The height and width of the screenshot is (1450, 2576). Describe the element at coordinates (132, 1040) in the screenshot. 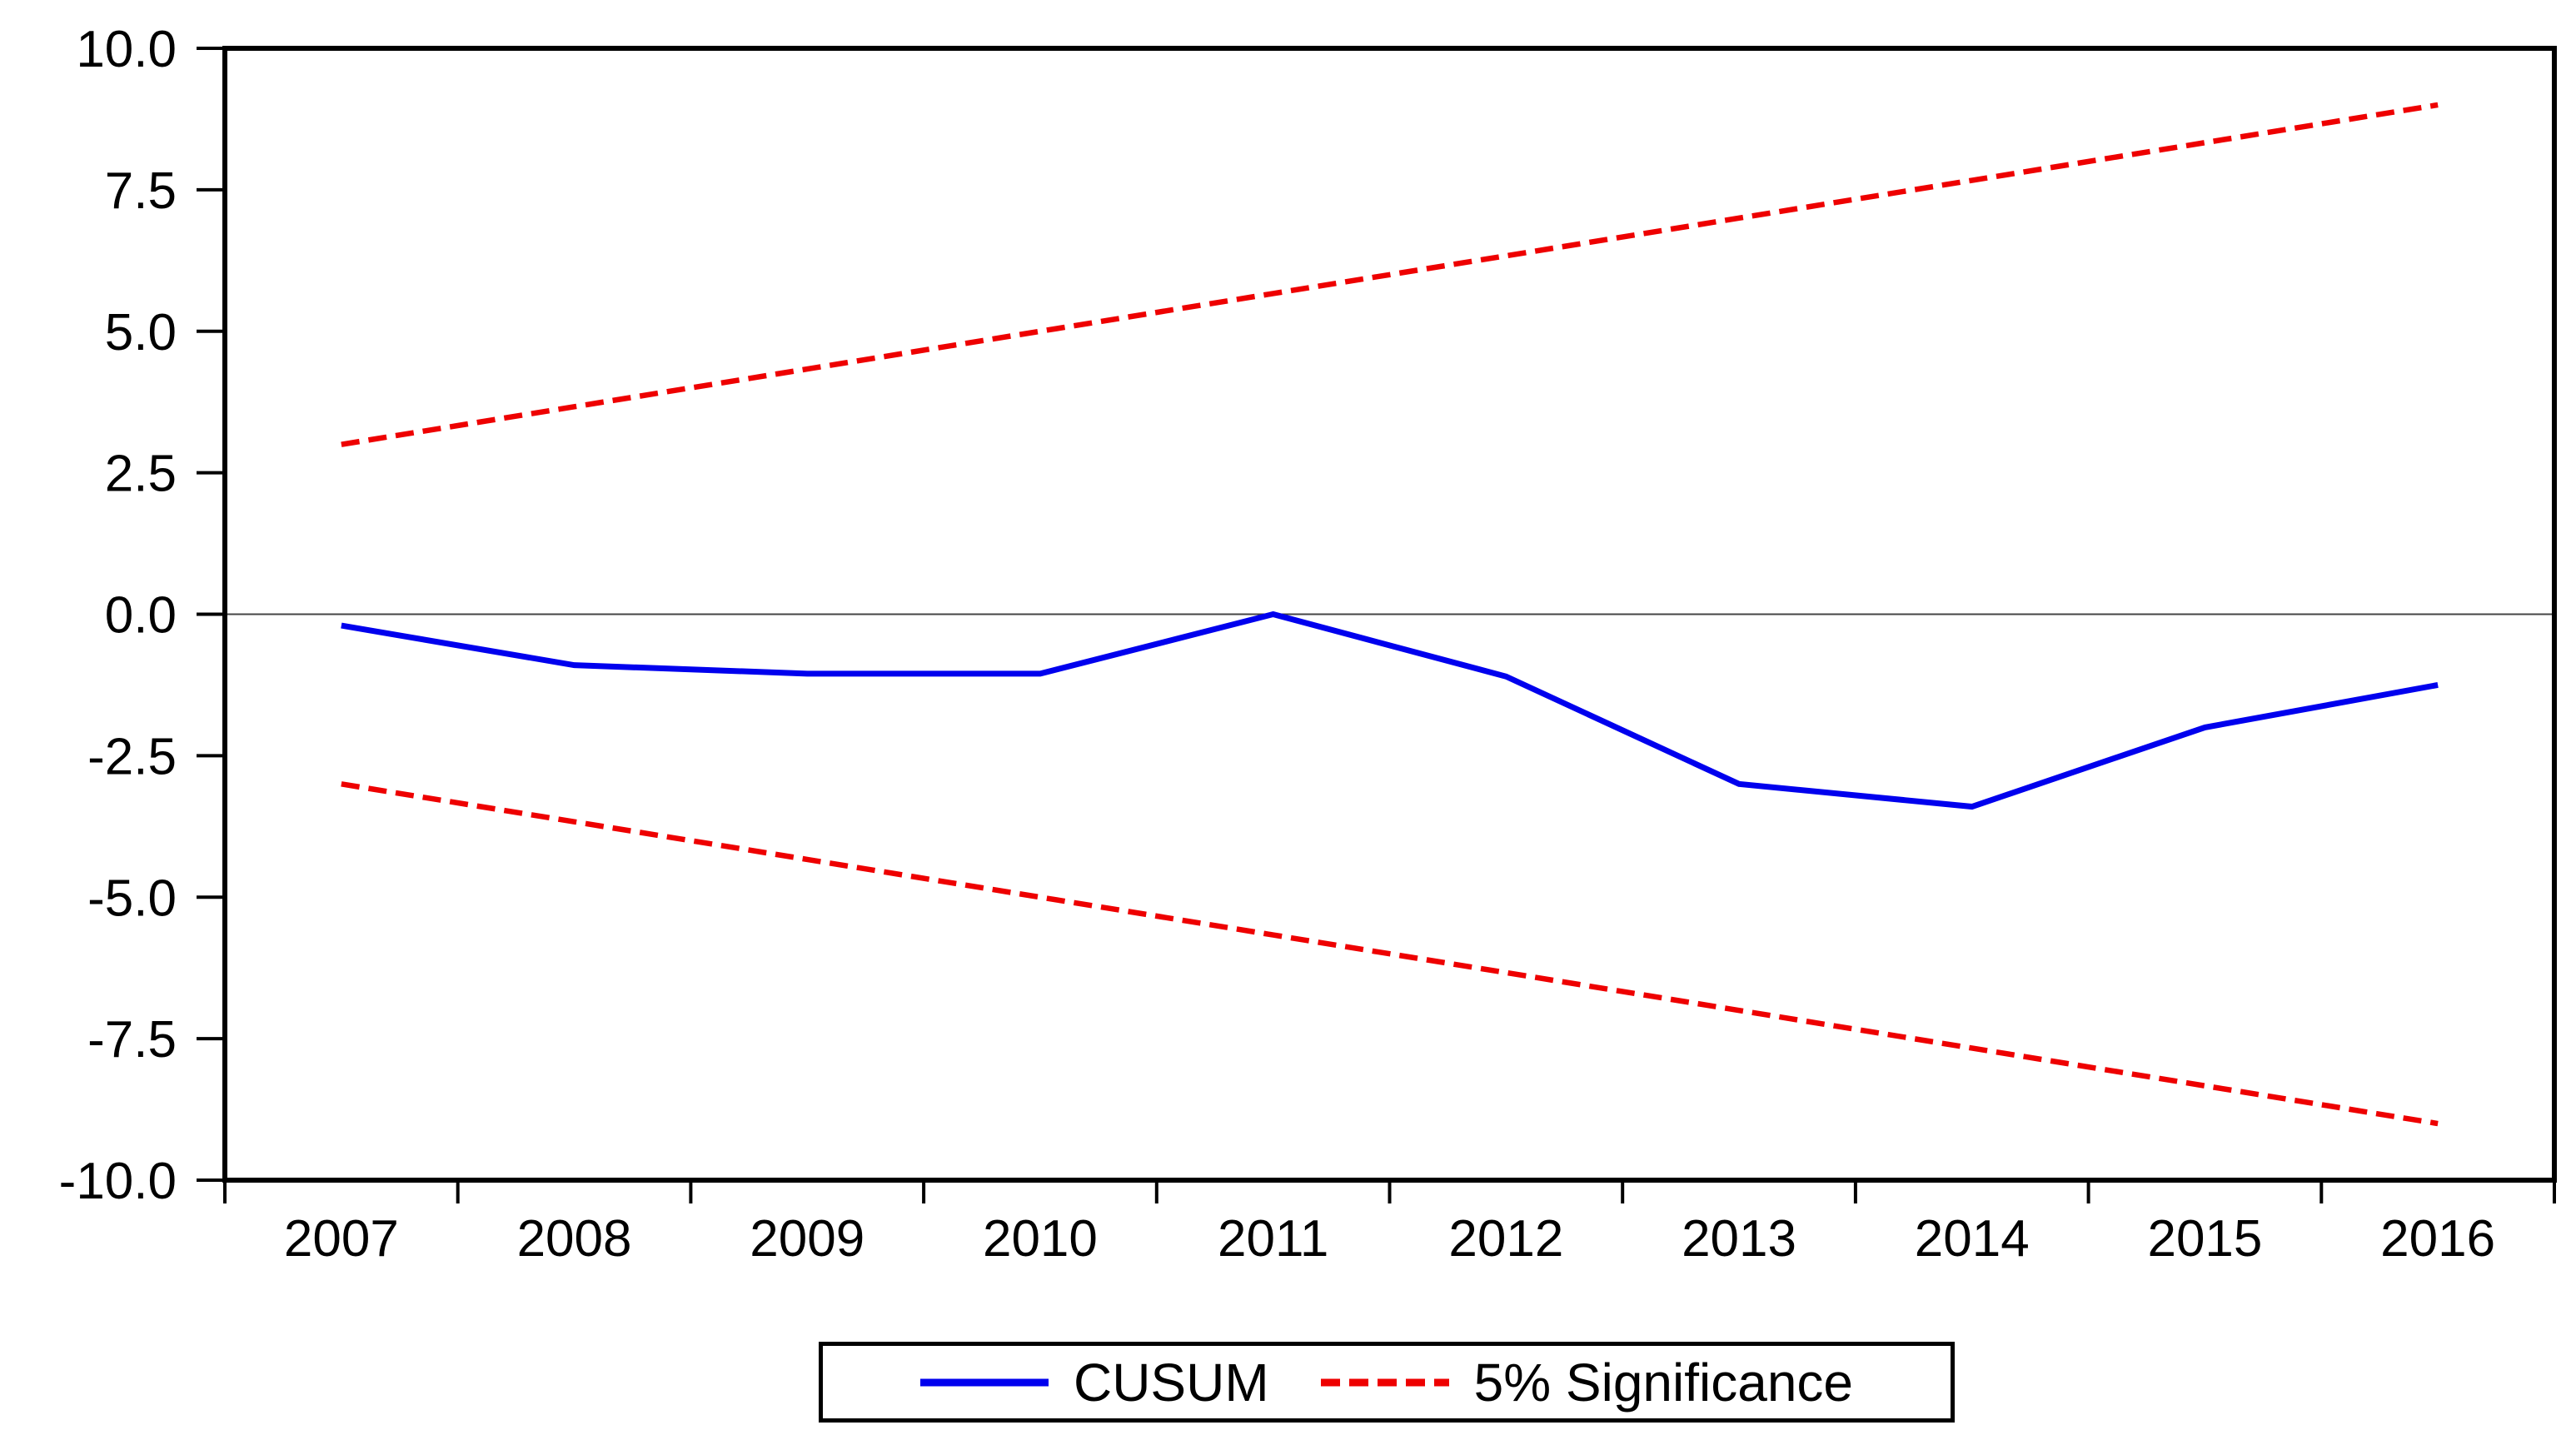

I see `y-axis-tick-label: -7.5` at that location.